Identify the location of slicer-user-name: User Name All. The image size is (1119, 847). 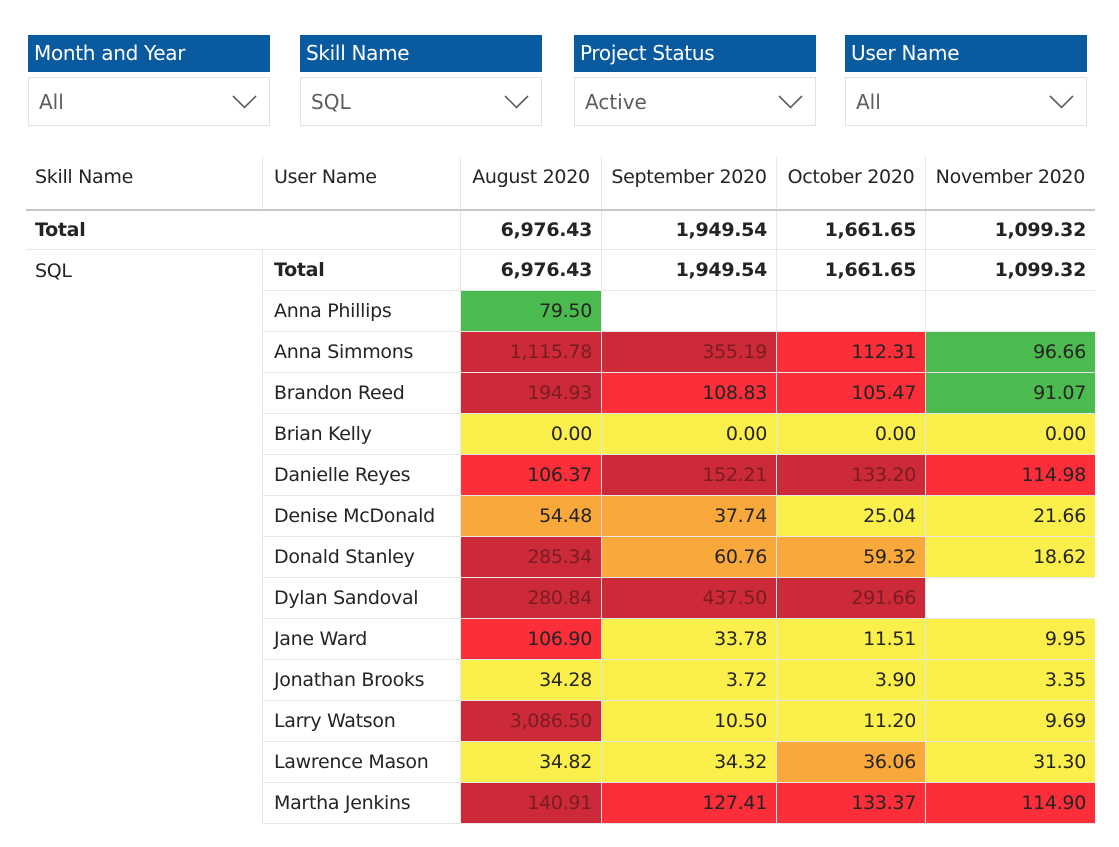
(966, 80).